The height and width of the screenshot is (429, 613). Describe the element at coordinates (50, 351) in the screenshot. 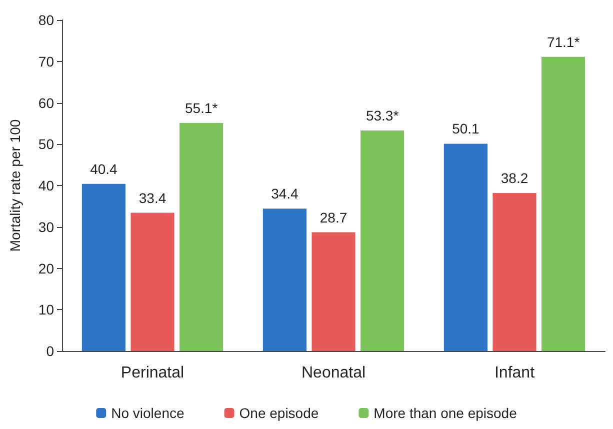

I see `y-tick-label: 0` at that location.